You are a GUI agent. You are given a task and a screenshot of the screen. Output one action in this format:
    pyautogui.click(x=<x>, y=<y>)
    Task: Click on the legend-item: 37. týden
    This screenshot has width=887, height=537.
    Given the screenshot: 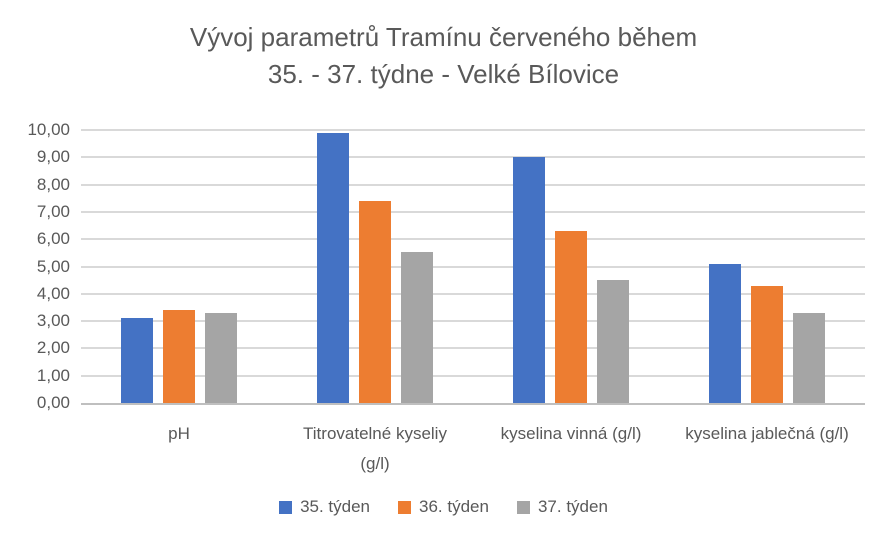 What is the action you would take?
    pyautogui.click(x=562, y=507)
    